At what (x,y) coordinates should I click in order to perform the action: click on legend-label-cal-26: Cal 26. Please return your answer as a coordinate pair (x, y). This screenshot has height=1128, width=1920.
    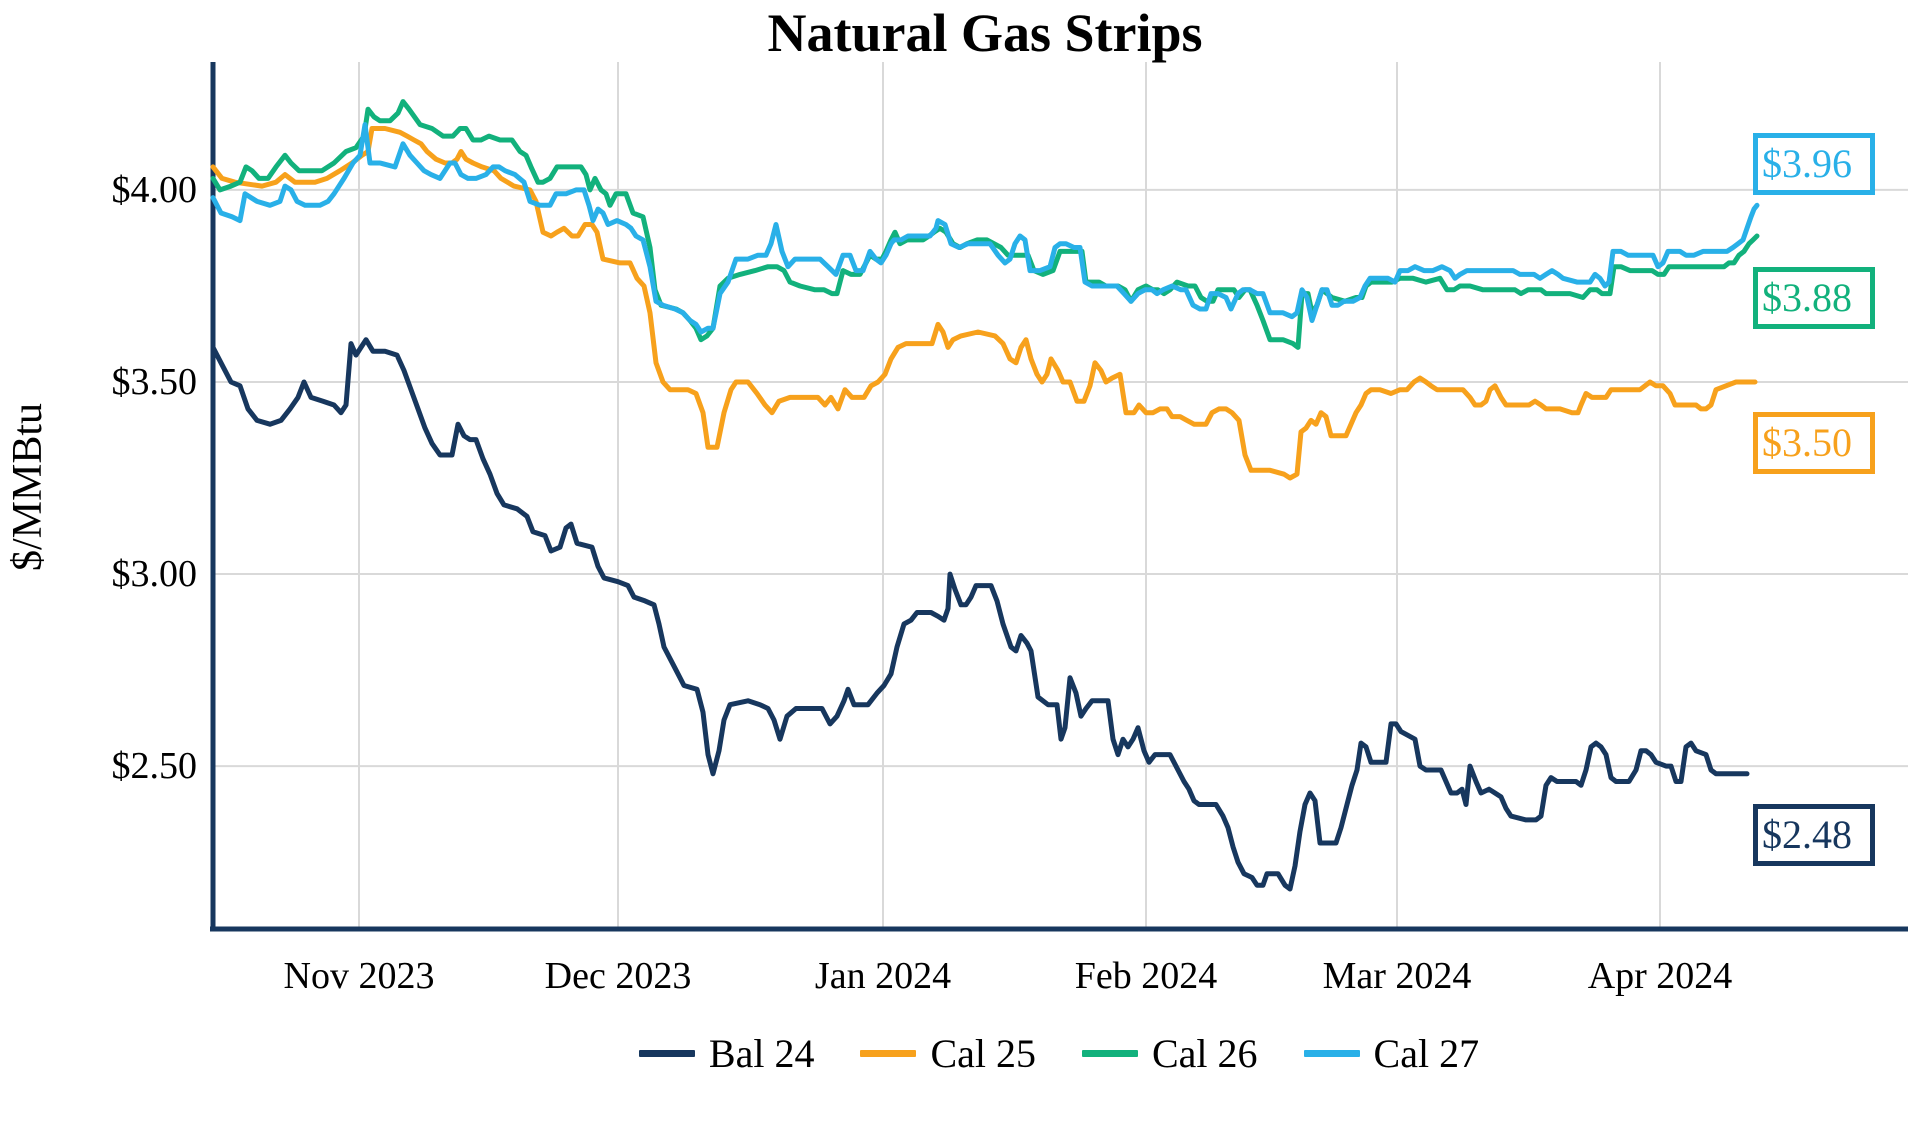
    Looking at the image, I should click on (1205, 1053).